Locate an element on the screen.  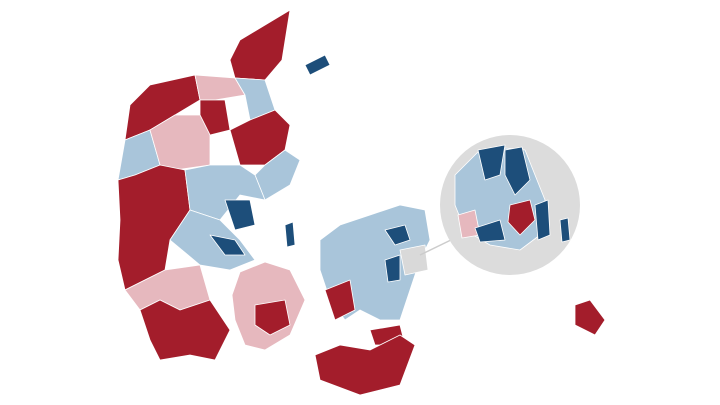
inset is located at coordinates (510, 205).